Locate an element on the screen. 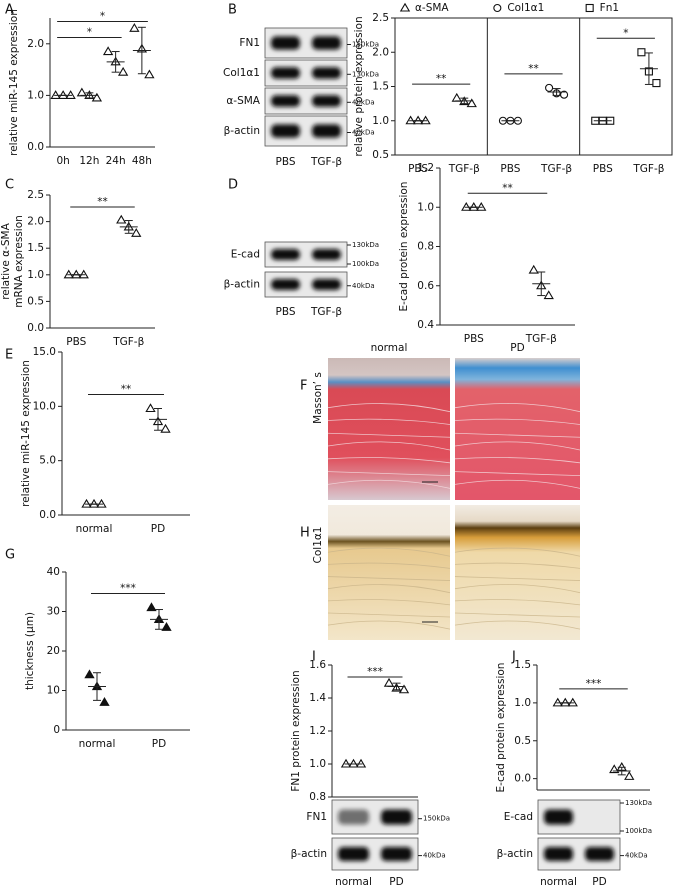  y-tick-label: 40 is located at coordinates (53, 572).